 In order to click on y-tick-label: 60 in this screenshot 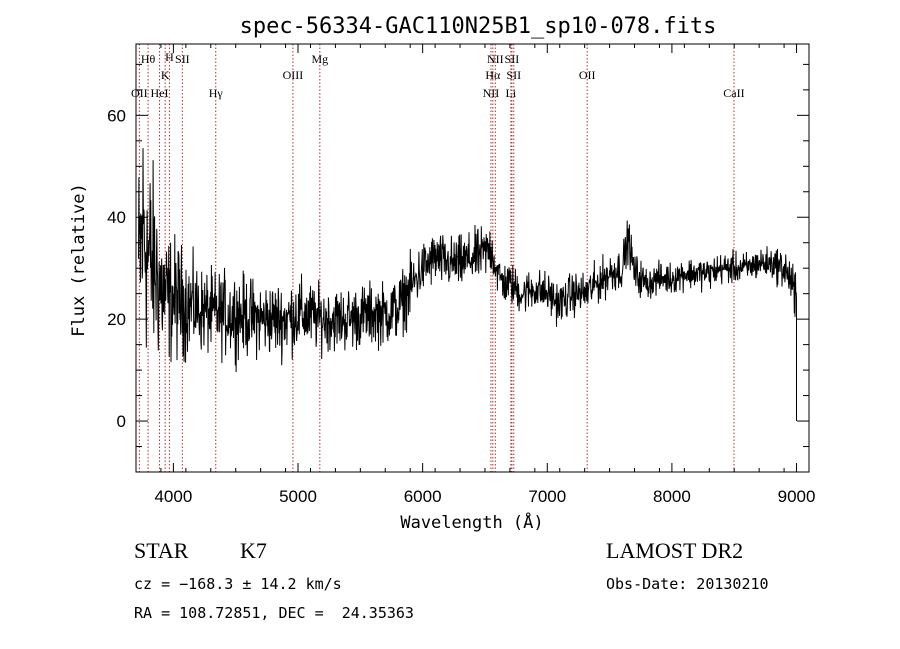, I will do `click(116, 115)`.